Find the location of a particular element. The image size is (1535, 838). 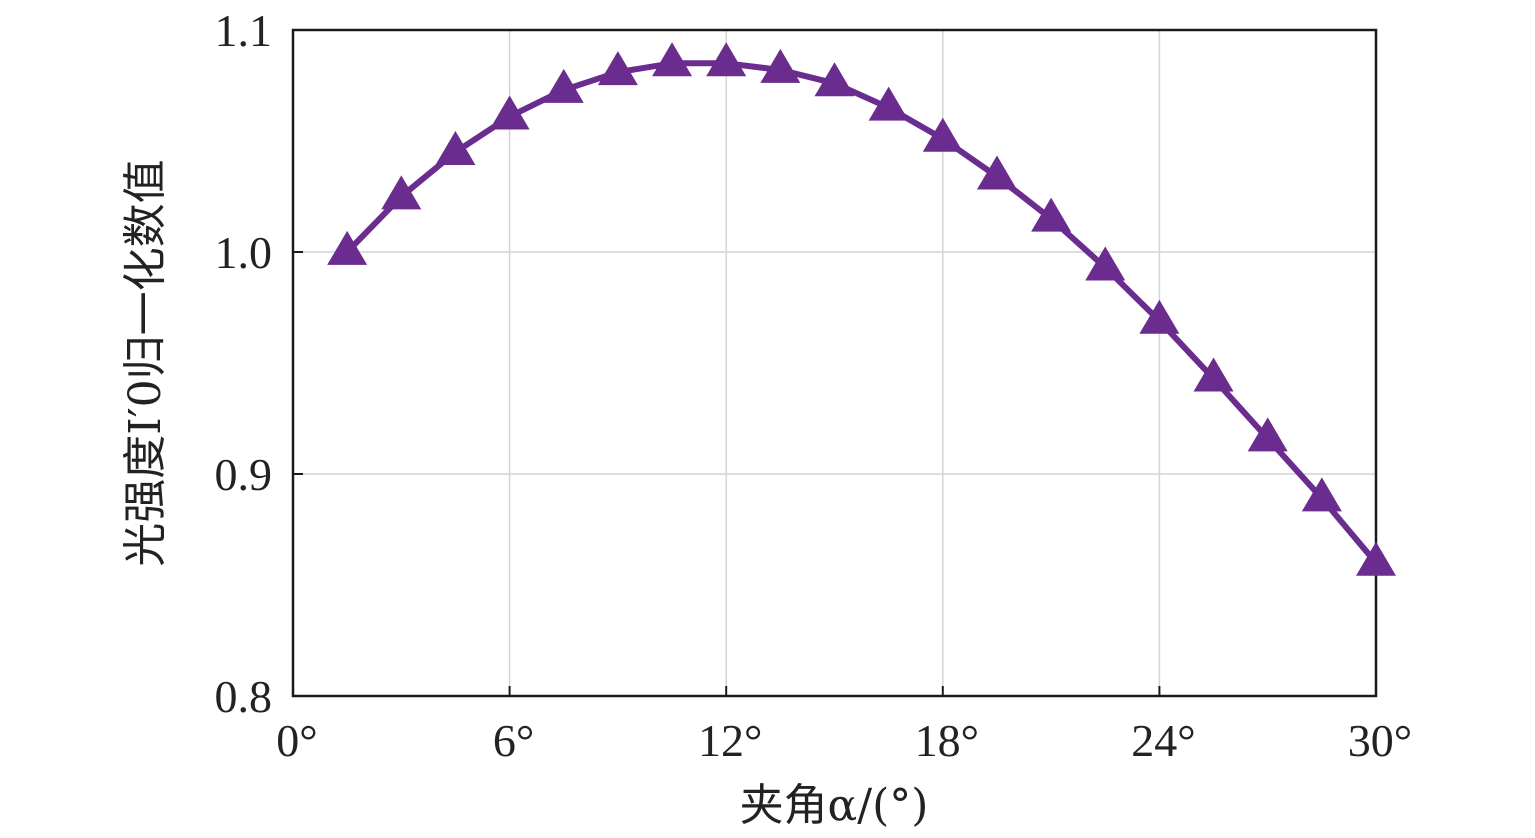

x-tick-label: 12° is located at coordinates (730, 740).